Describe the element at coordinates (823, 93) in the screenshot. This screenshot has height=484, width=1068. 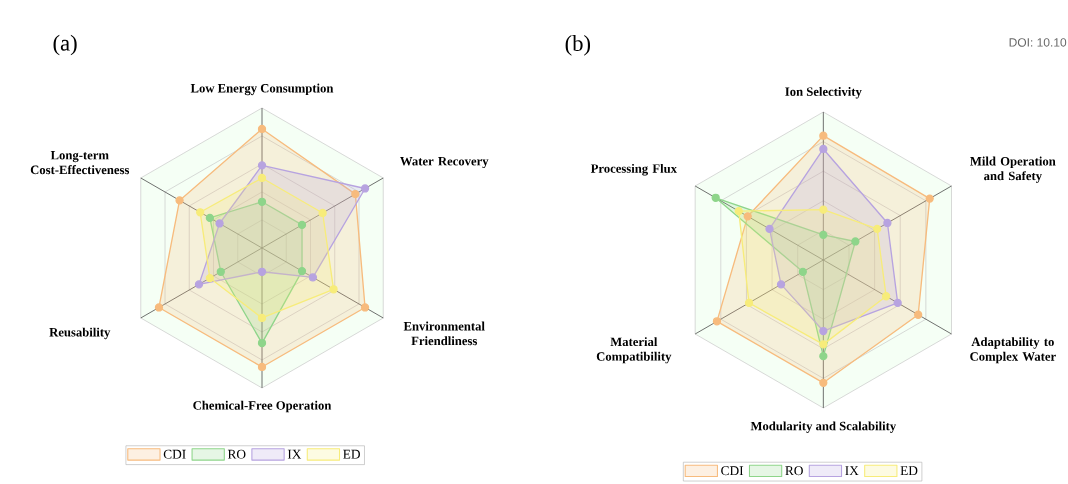
I see `spoke-label: Ion Selectivity` at that location.